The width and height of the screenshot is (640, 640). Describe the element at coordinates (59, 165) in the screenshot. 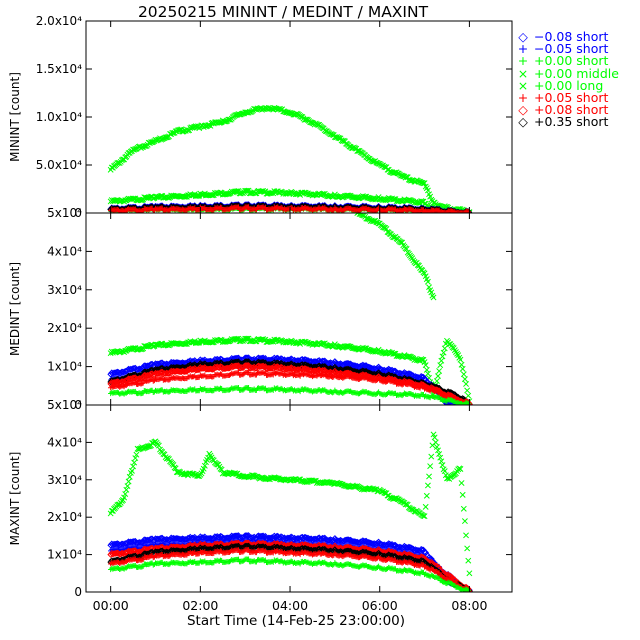

I see `y-tick-label: 5.0x10⁴` at that location.